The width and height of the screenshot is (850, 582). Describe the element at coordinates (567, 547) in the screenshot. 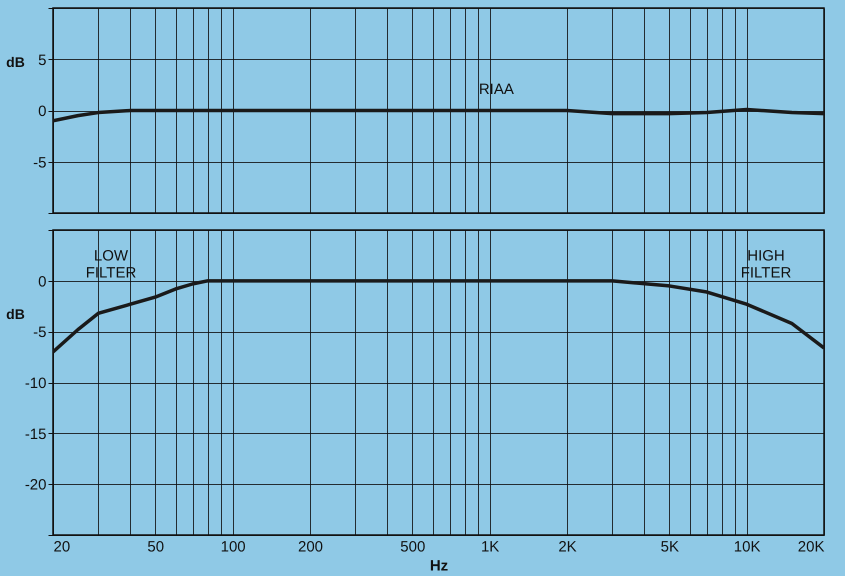

I see `x-tick-label: 2K` at that location.